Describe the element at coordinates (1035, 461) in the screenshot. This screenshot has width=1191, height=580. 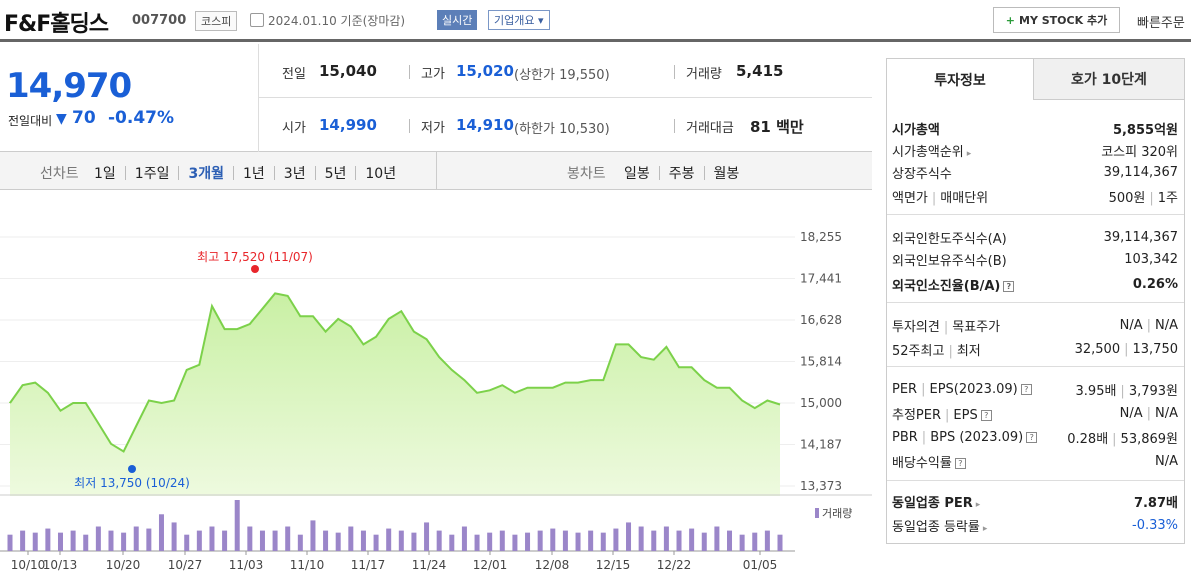
I see `info-row: 배당수익률? N/A` at that location.